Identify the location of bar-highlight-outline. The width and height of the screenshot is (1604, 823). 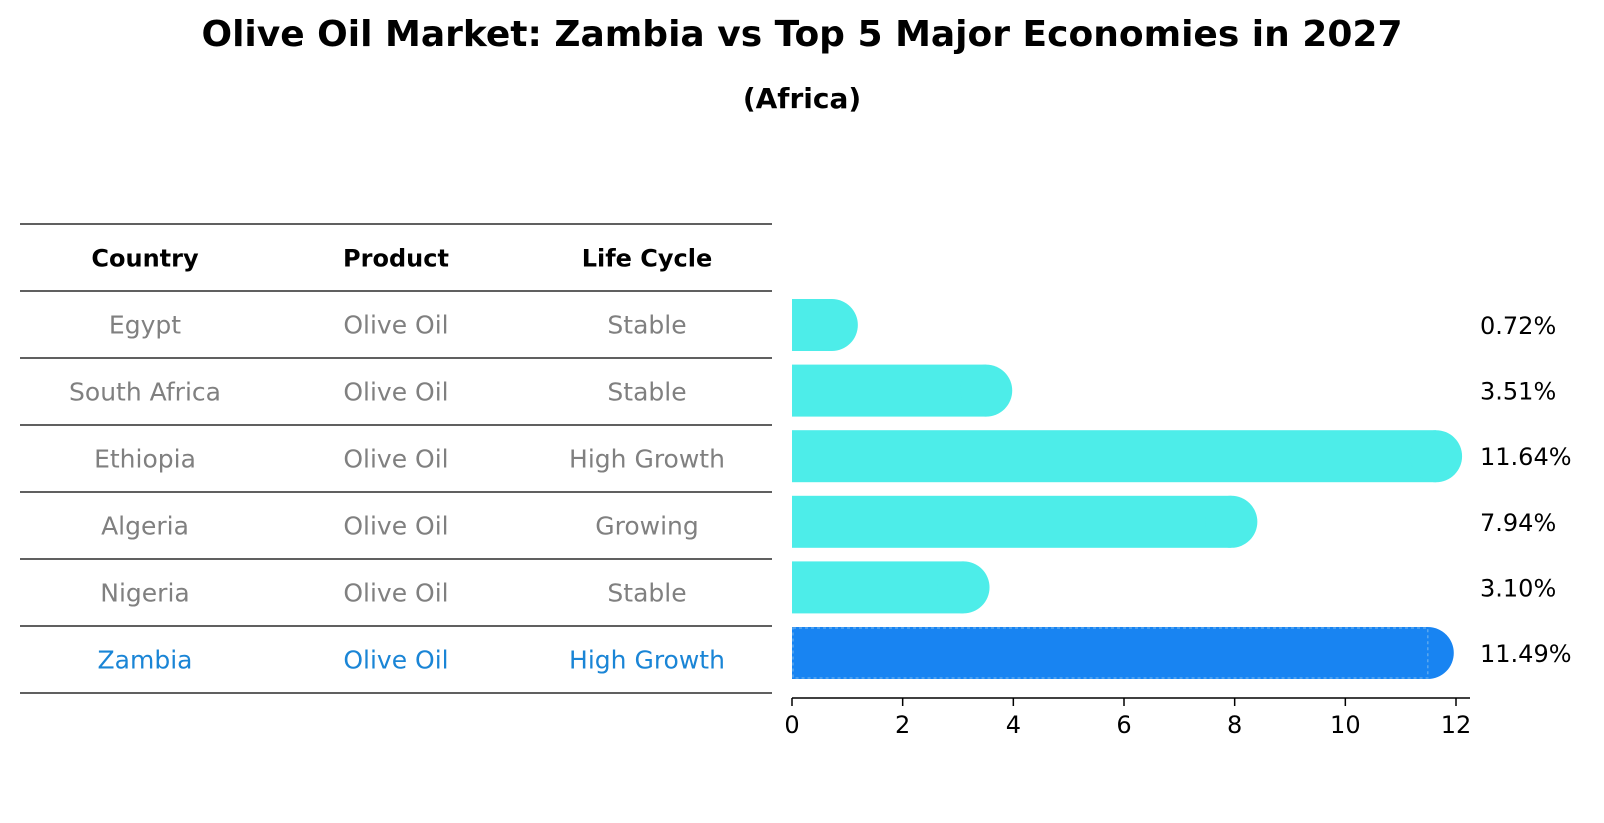
(1110, 653).